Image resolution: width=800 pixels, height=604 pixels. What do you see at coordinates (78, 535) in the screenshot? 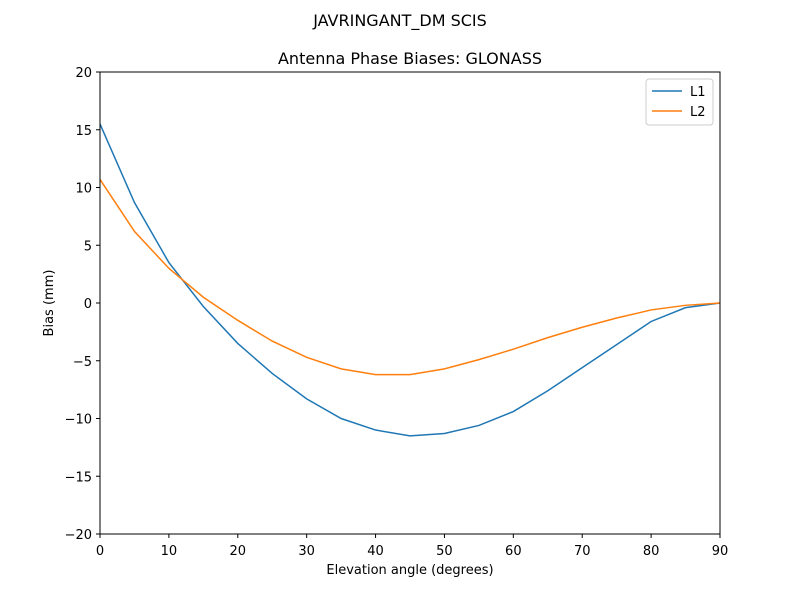
I see `y-tick-label: −20` at bounding box center [78, 535].